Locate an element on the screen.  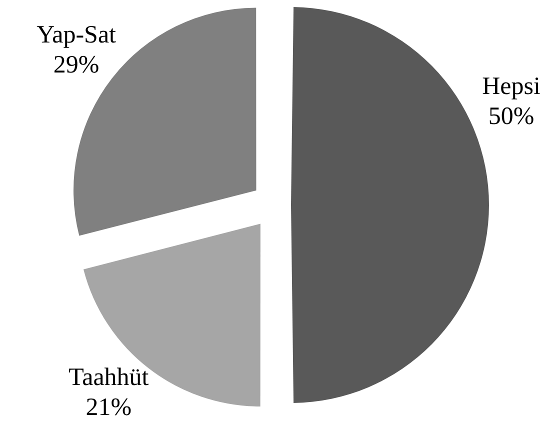
data-label: 21% is located at coordinates (109, 408).